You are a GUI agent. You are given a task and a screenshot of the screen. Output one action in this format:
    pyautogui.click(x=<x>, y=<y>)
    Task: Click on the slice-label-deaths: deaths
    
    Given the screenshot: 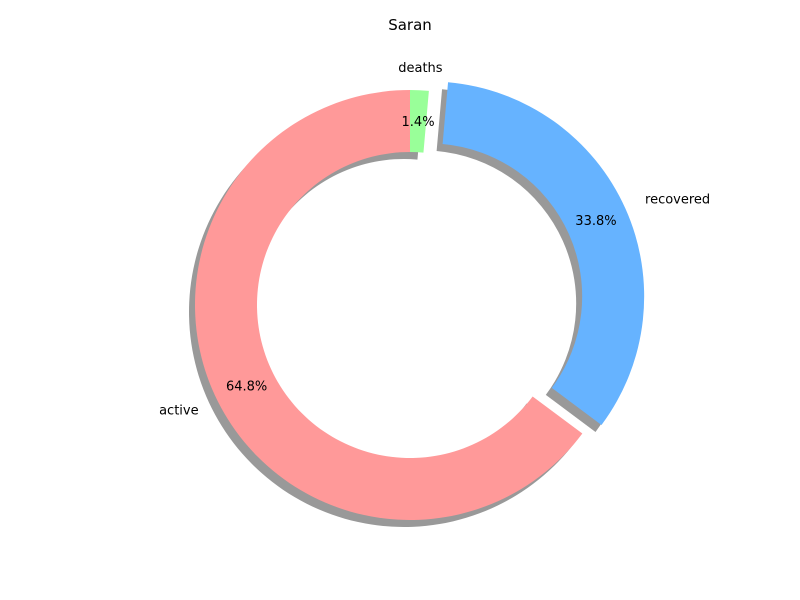 What is the action you would take?
    pyautogui.click(x=420, y=68)
    